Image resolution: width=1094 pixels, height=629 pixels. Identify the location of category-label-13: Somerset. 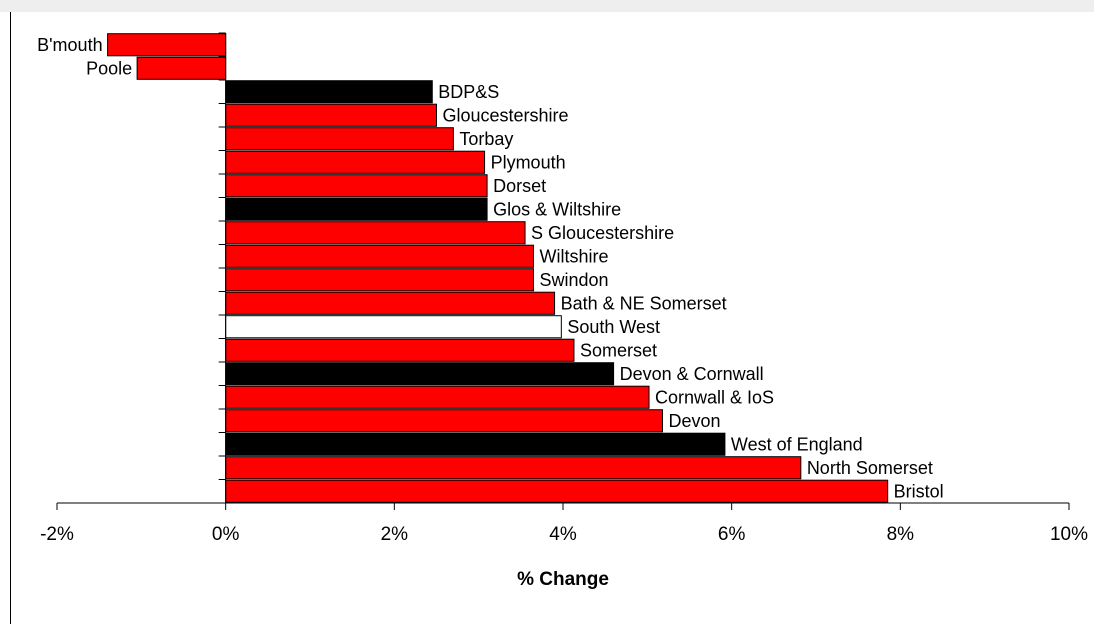
(618, 350).